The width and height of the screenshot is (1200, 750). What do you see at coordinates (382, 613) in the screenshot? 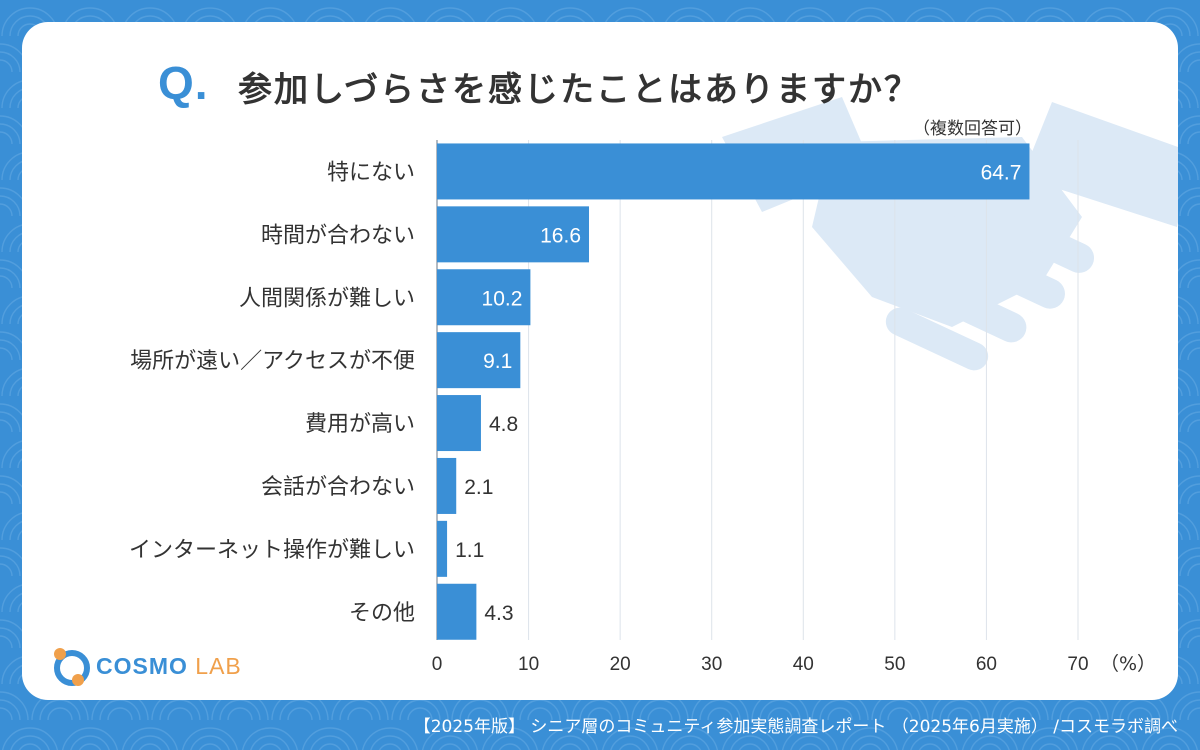
I see `category-label: その他` at bounding box center [382, 613].